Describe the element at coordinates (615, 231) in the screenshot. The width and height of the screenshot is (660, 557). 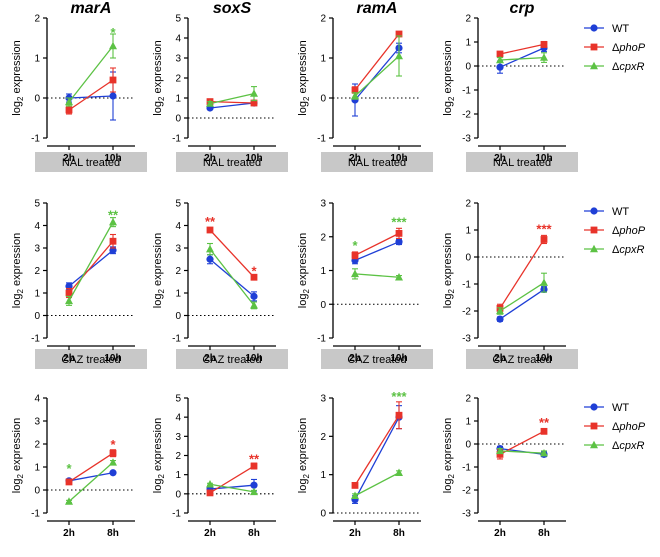
I see `legend-item-phop: ΔphoP` at that location.